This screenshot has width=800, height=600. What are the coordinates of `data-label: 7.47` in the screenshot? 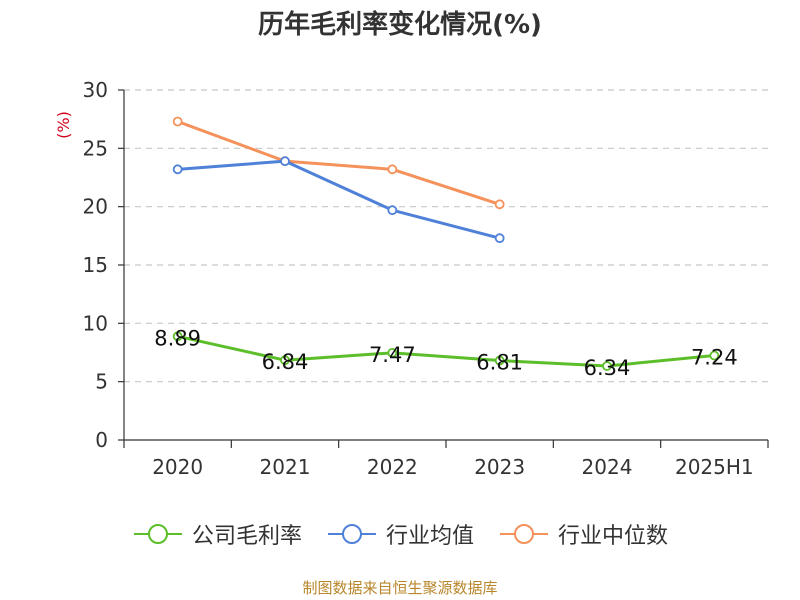 It's located at (392, 355).